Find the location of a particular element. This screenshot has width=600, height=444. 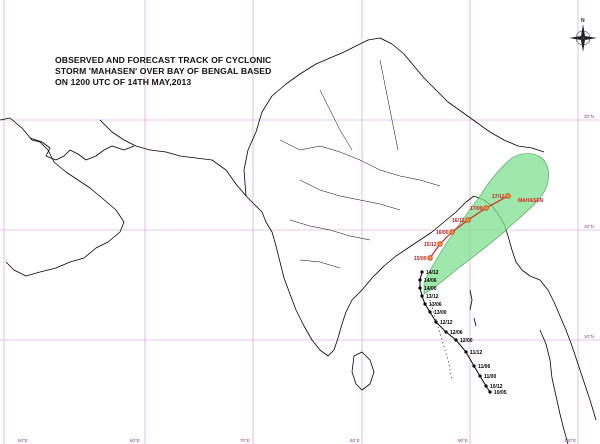

forecast-point-label: 15/00 is located at coordinates (420, 259).